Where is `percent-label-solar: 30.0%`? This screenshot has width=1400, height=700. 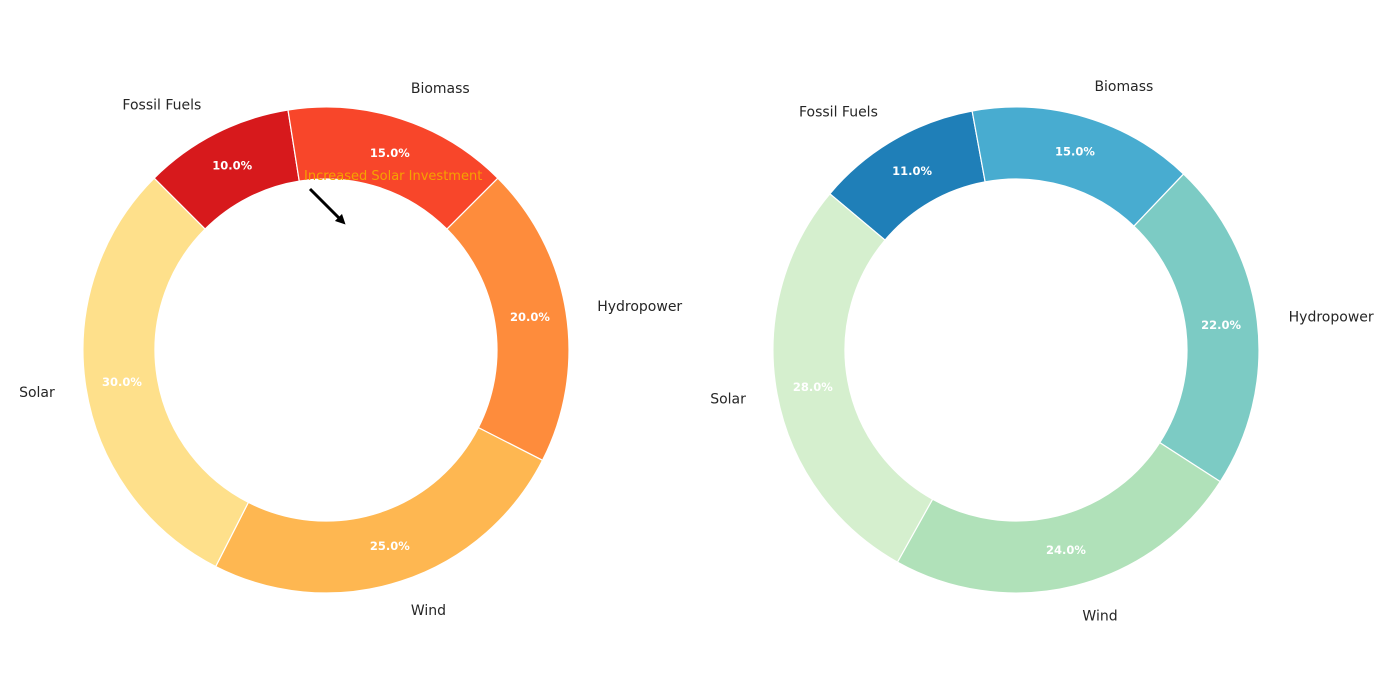 percent-label-solar: 30.0% is located at coordinates (122, 382).